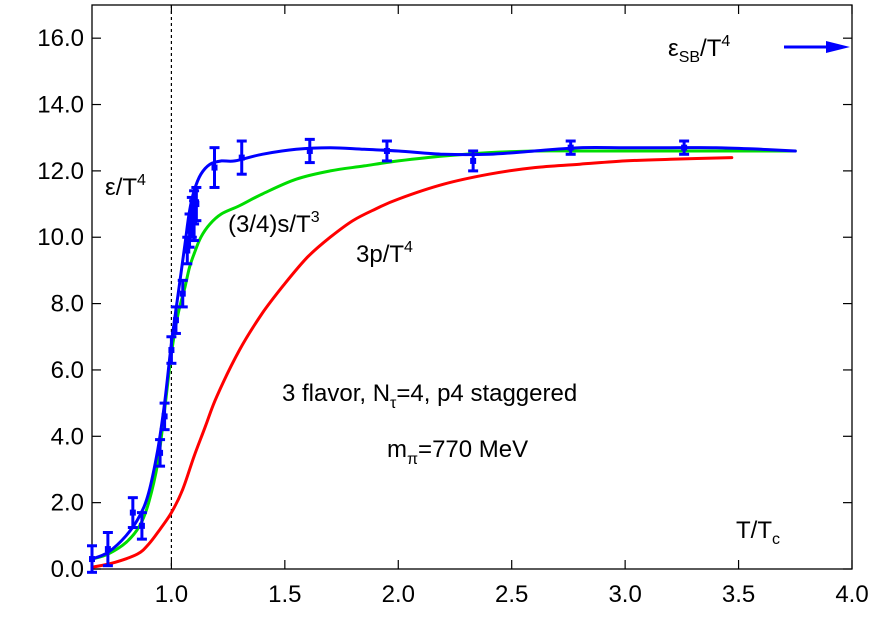  What do you see at coordinates (457, 452) in the screenshot?
I see `simulation-info-line-2: mπ=770 MeV` at bounding box center [457, 452].